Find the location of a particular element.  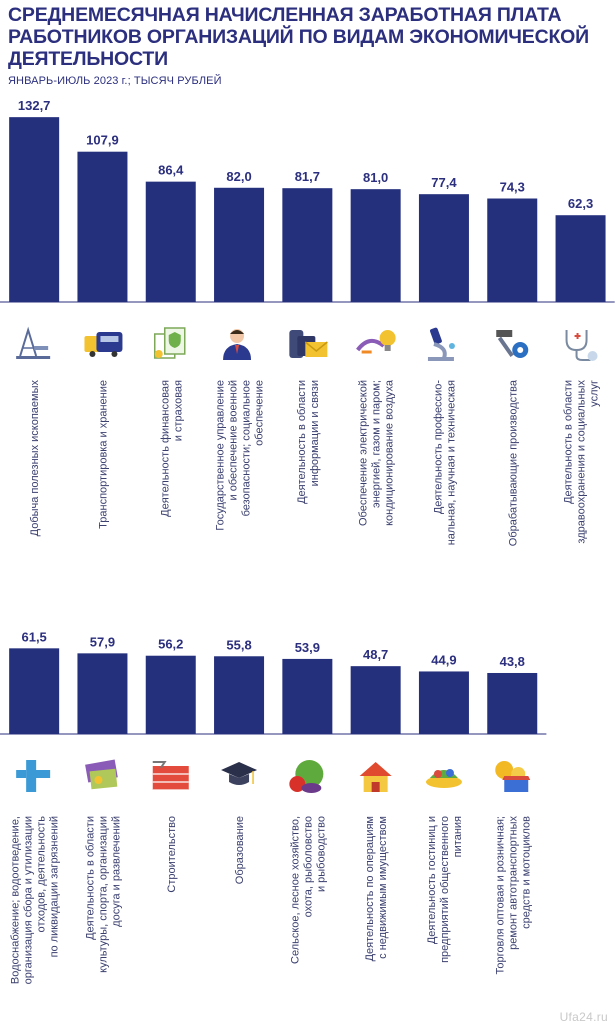

finance-documents-icon is located at coordinates (170, 343).